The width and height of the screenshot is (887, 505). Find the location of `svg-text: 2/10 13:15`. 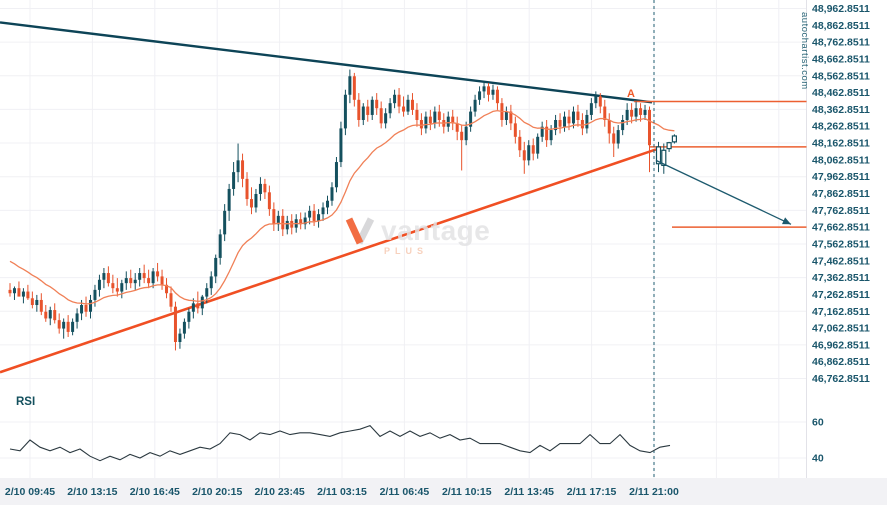

svg-text: 2/10 13:15 is located at coordinates (92, 492).